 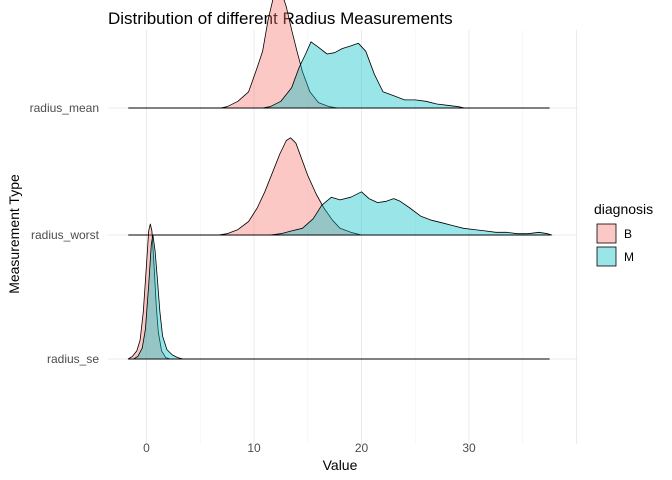 I want to click on y-tick-labels: radius_se radius_worst radius_mean, so click(x=65, y=233).